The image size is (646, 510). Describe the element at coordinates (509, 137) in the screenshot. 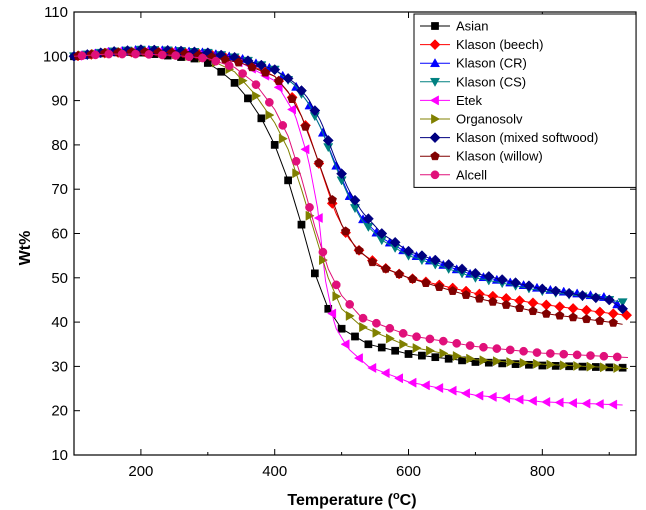

I see `legend-item: Klason (mixed softwood)` at that location.